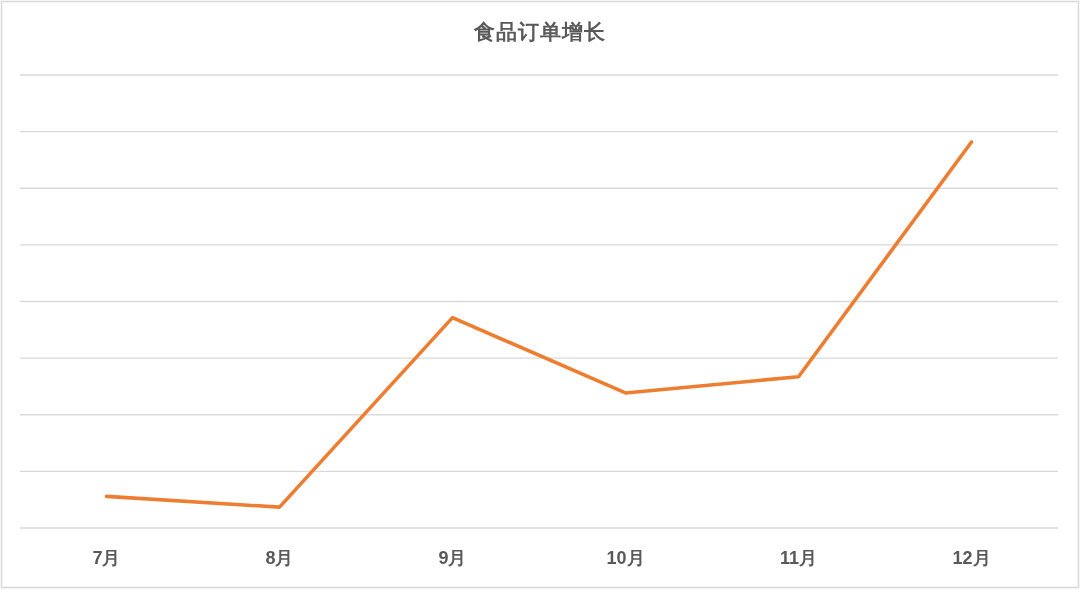 The height and width of the screenshot is (590, 1080). Describe the element at coordinates (971, 558) in the screenshot. I see `x-tick-label: 12月` at that location.